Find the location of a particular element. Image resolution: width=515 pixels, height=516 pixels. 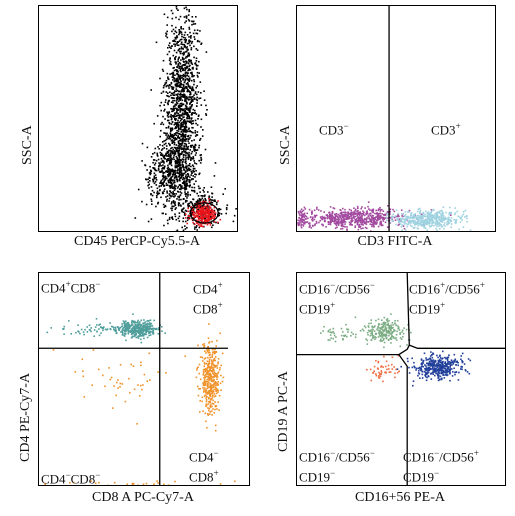

scatter-plot-cd45 is located at coordinates (185, 118).